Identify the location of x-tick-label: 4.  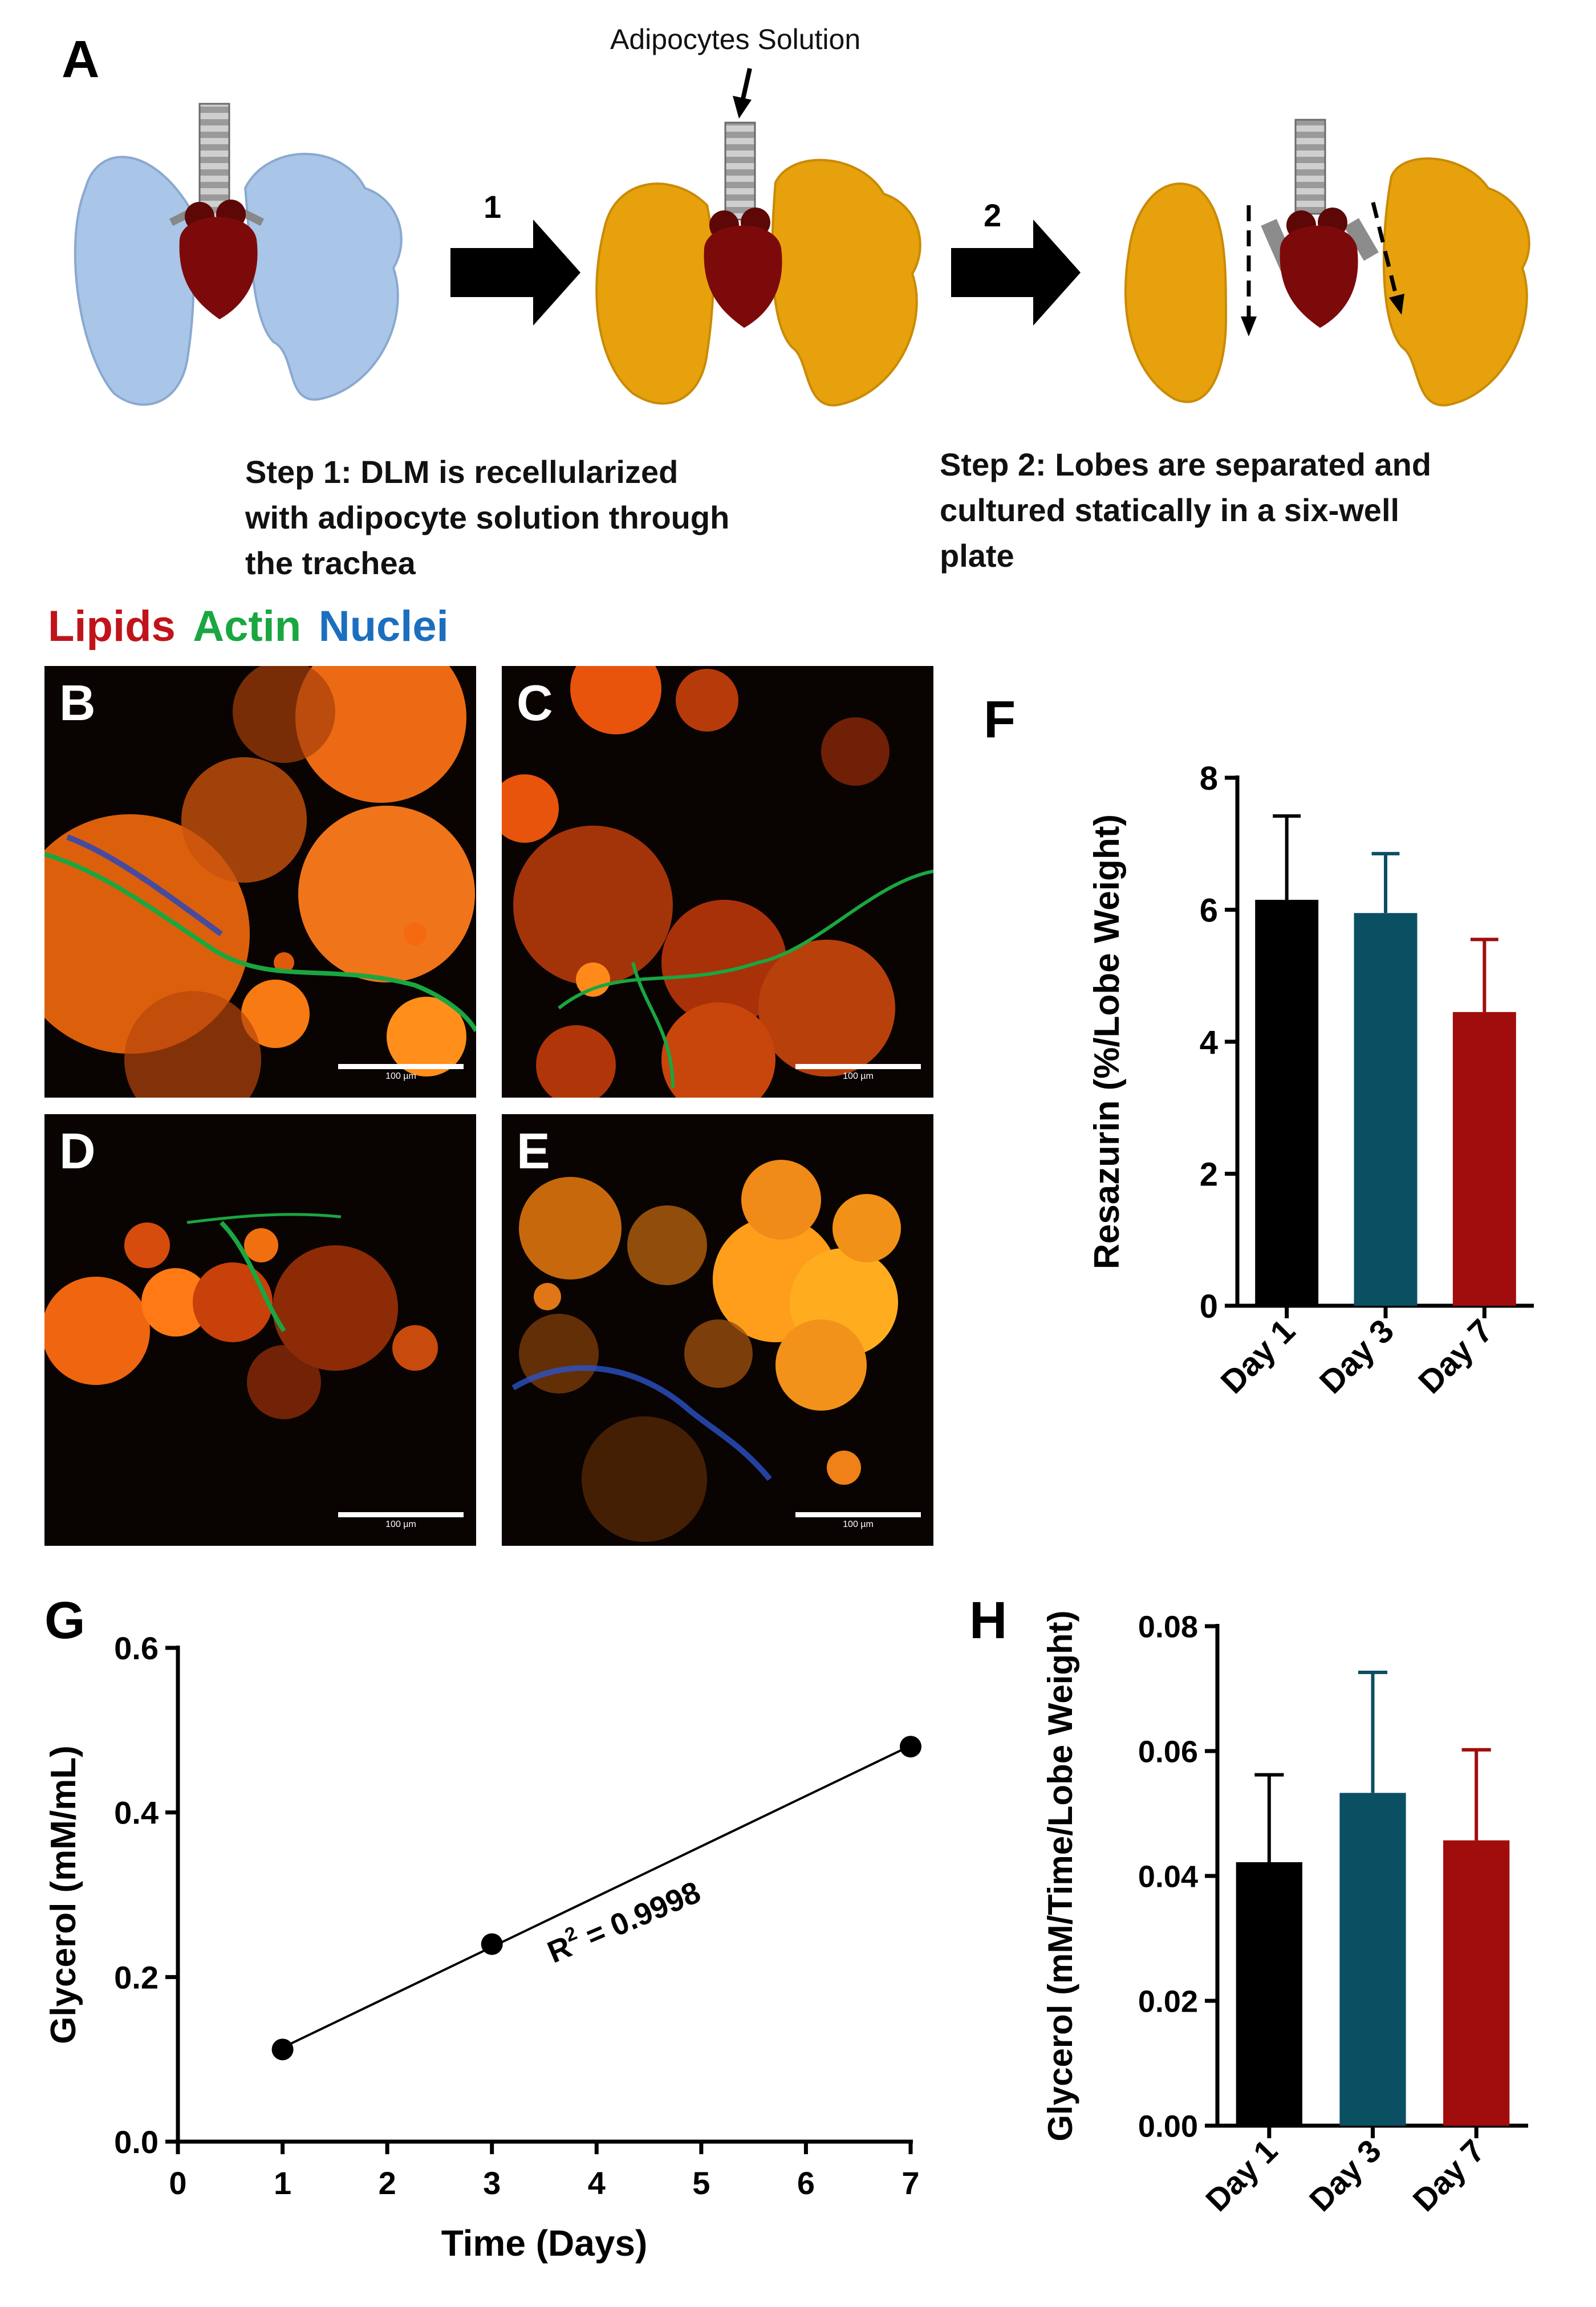
(597, 2183).